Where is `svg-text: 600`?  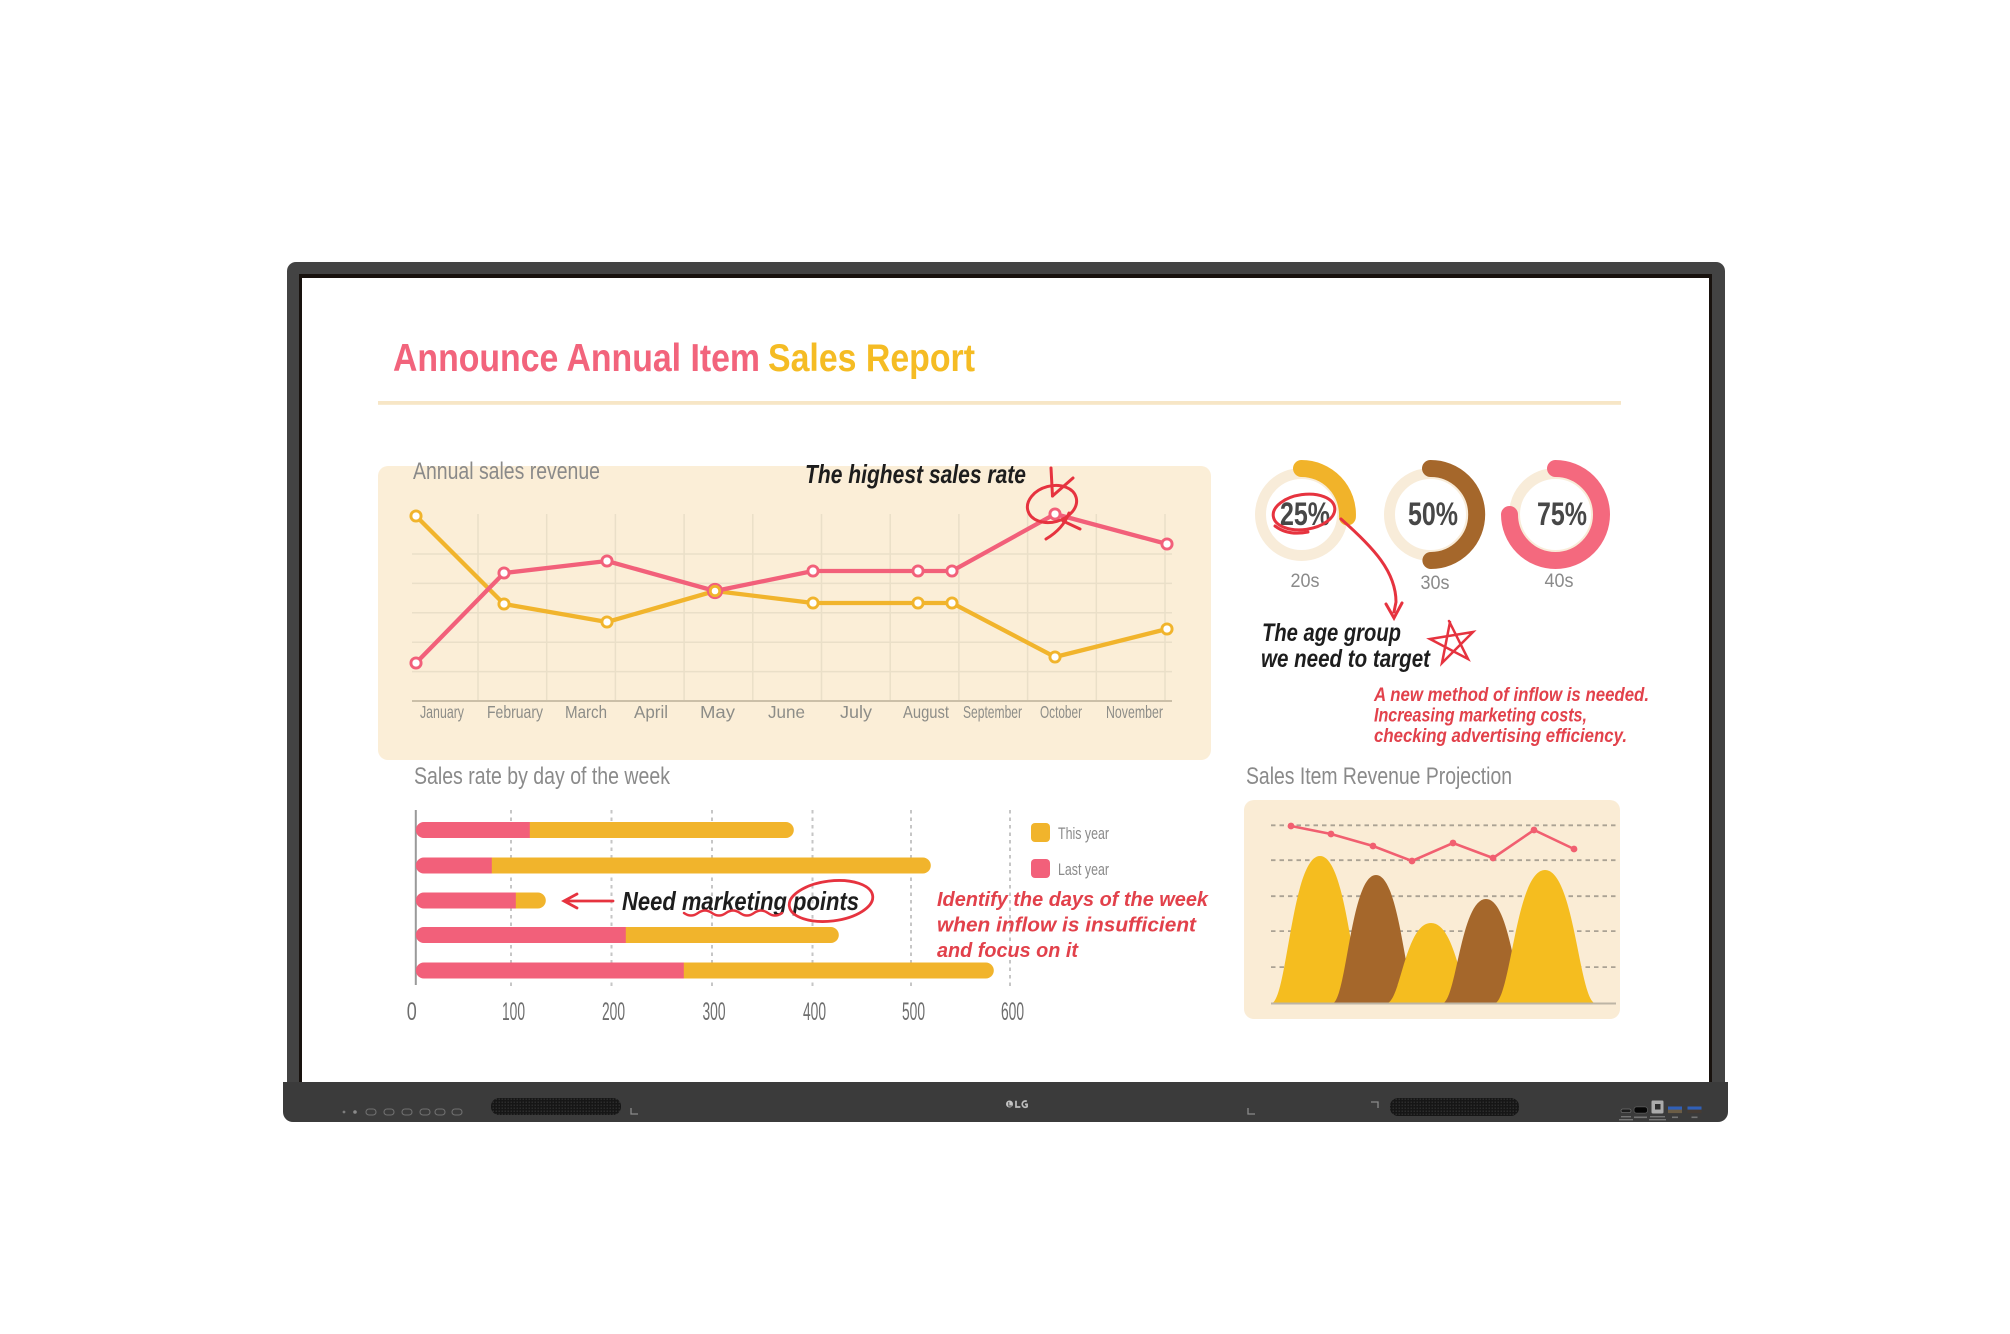 svg-text: 600 is located at coordinates (1012, 1012).